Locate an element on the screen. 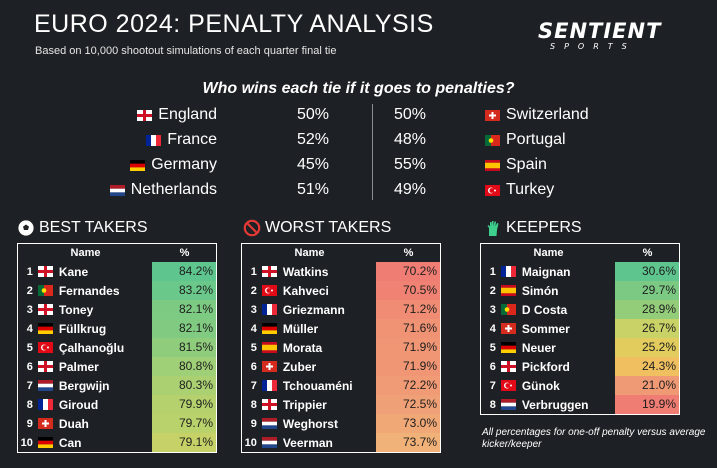 The image size is (717, 468). column-header-pct: % is located at coordinates (647, 253).